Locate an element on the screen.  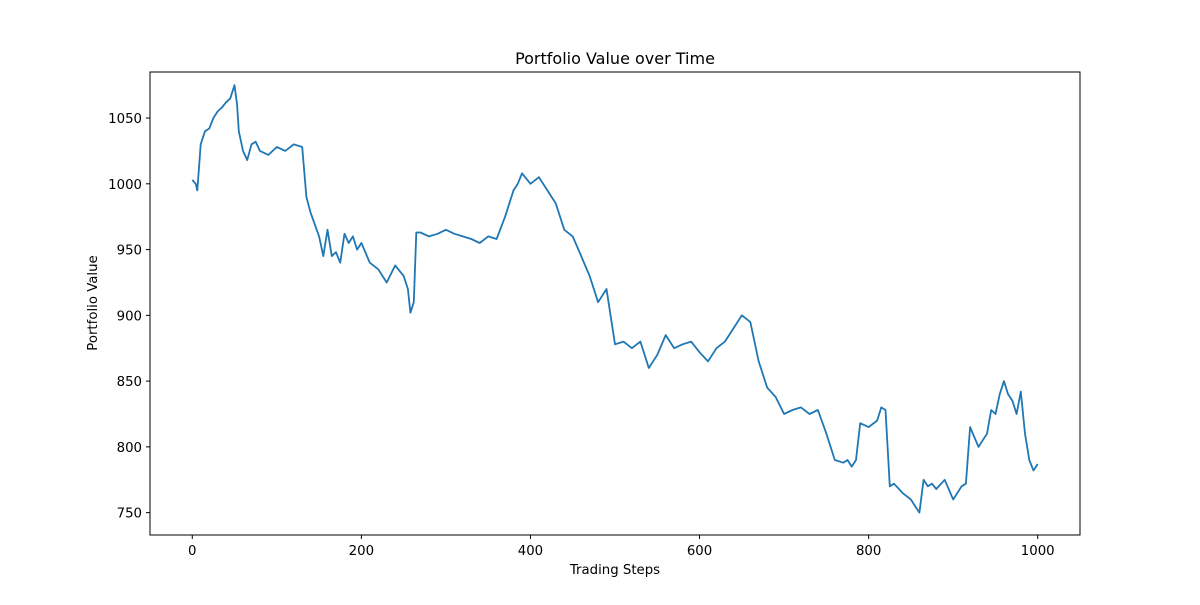
y-axis-label: Portfolio Value is located at coordinates (93, 302).